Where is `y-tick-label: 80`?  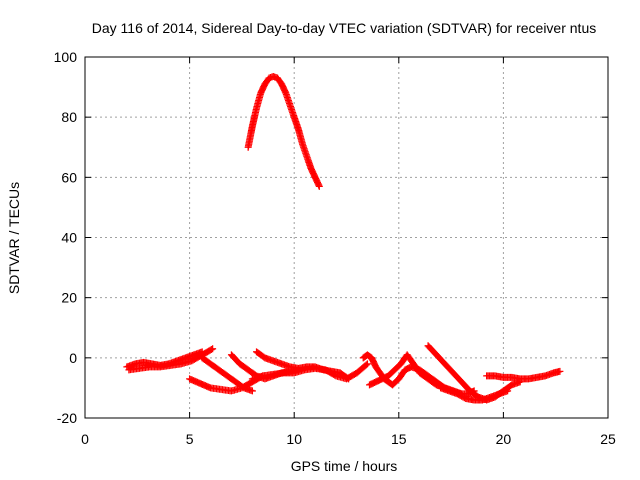
y-tick-label: 80 is located at coordinates (69, 117).